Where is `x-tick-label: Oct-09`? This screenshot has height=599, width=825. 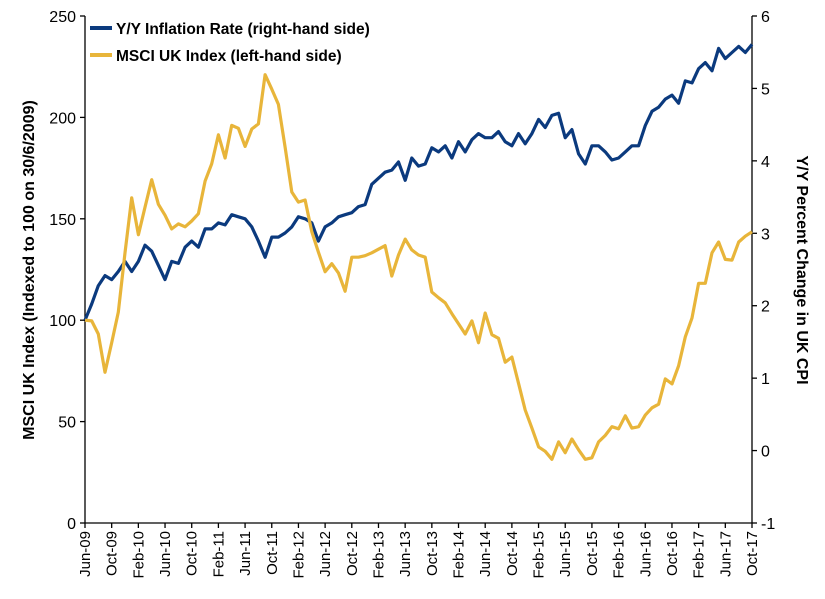 x-tick-label: Oct-09 is located at coordinates (112, 553).